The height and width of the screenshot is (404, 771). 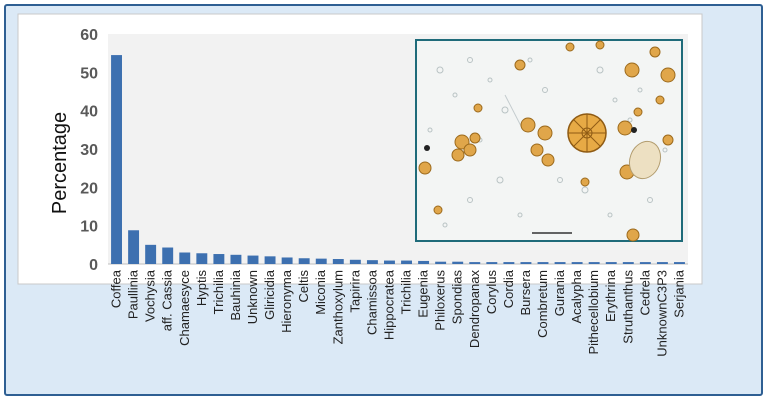 What do you see at coordinates (89, 227) in the screenshot?
I see `y-tick-label: 10` at bounding box center [89, 227].